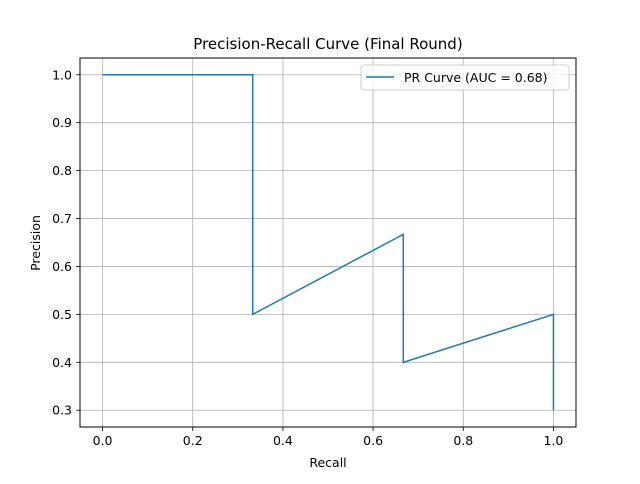  What do you see at coordinates (62, 362) in the screenshot?
I see `y-tick-label: 0.4` at bounding box center [62, 362].